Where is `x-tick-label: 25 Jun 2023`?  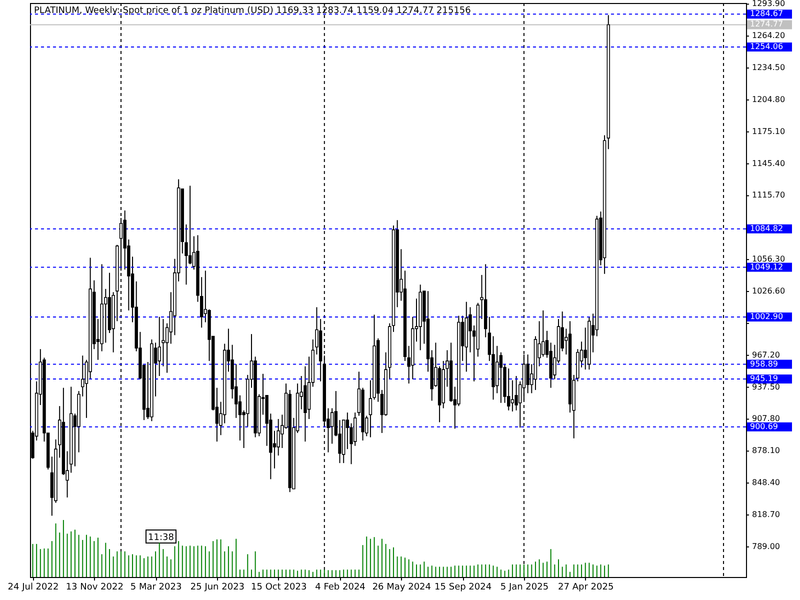
x-tick-label: 25 Jun 2023 is located at coordinates (217, 587).